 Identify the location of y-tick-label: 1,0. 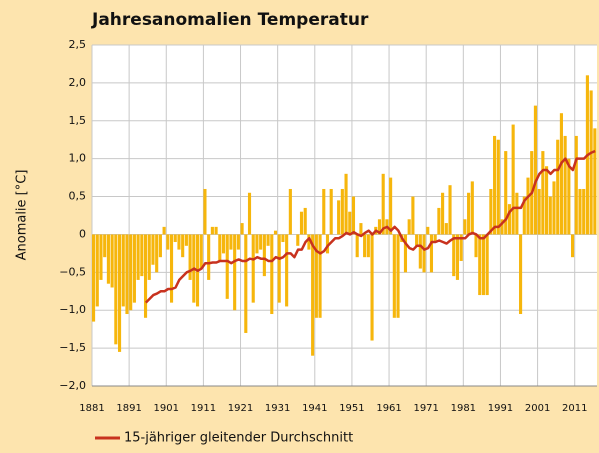
(78, 158).